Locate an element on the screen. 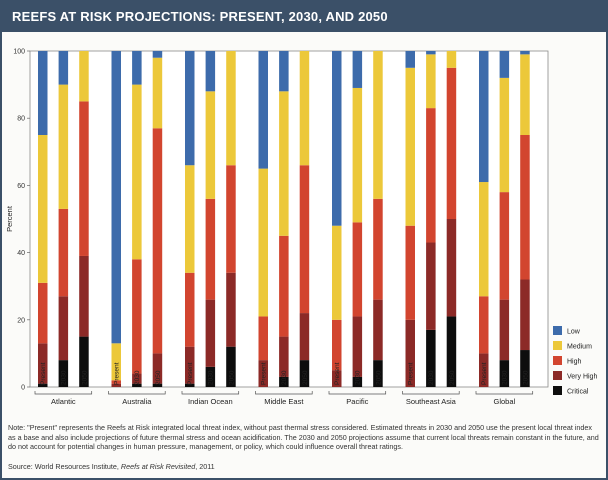  region-label: Global is located at coordinates (505, 401).